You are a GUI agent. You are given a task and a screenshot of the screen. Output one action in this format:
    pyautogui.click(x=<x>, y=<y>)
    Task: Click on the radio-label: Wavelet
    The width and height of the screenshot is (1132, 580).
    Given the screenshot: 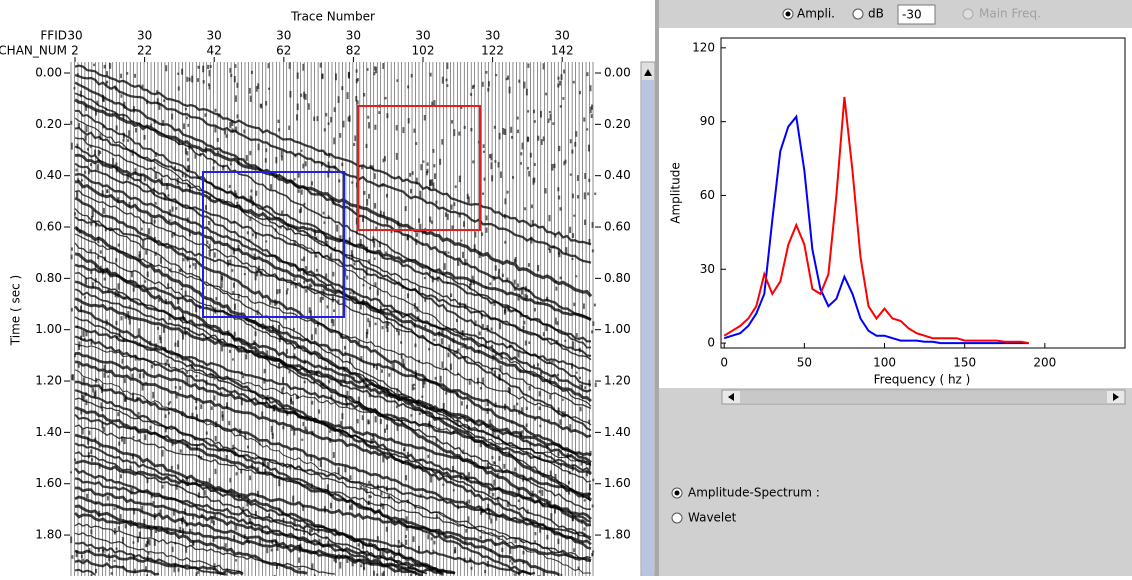 What is the action you would take?
    pyautogui.click(x=712, y=518)
    